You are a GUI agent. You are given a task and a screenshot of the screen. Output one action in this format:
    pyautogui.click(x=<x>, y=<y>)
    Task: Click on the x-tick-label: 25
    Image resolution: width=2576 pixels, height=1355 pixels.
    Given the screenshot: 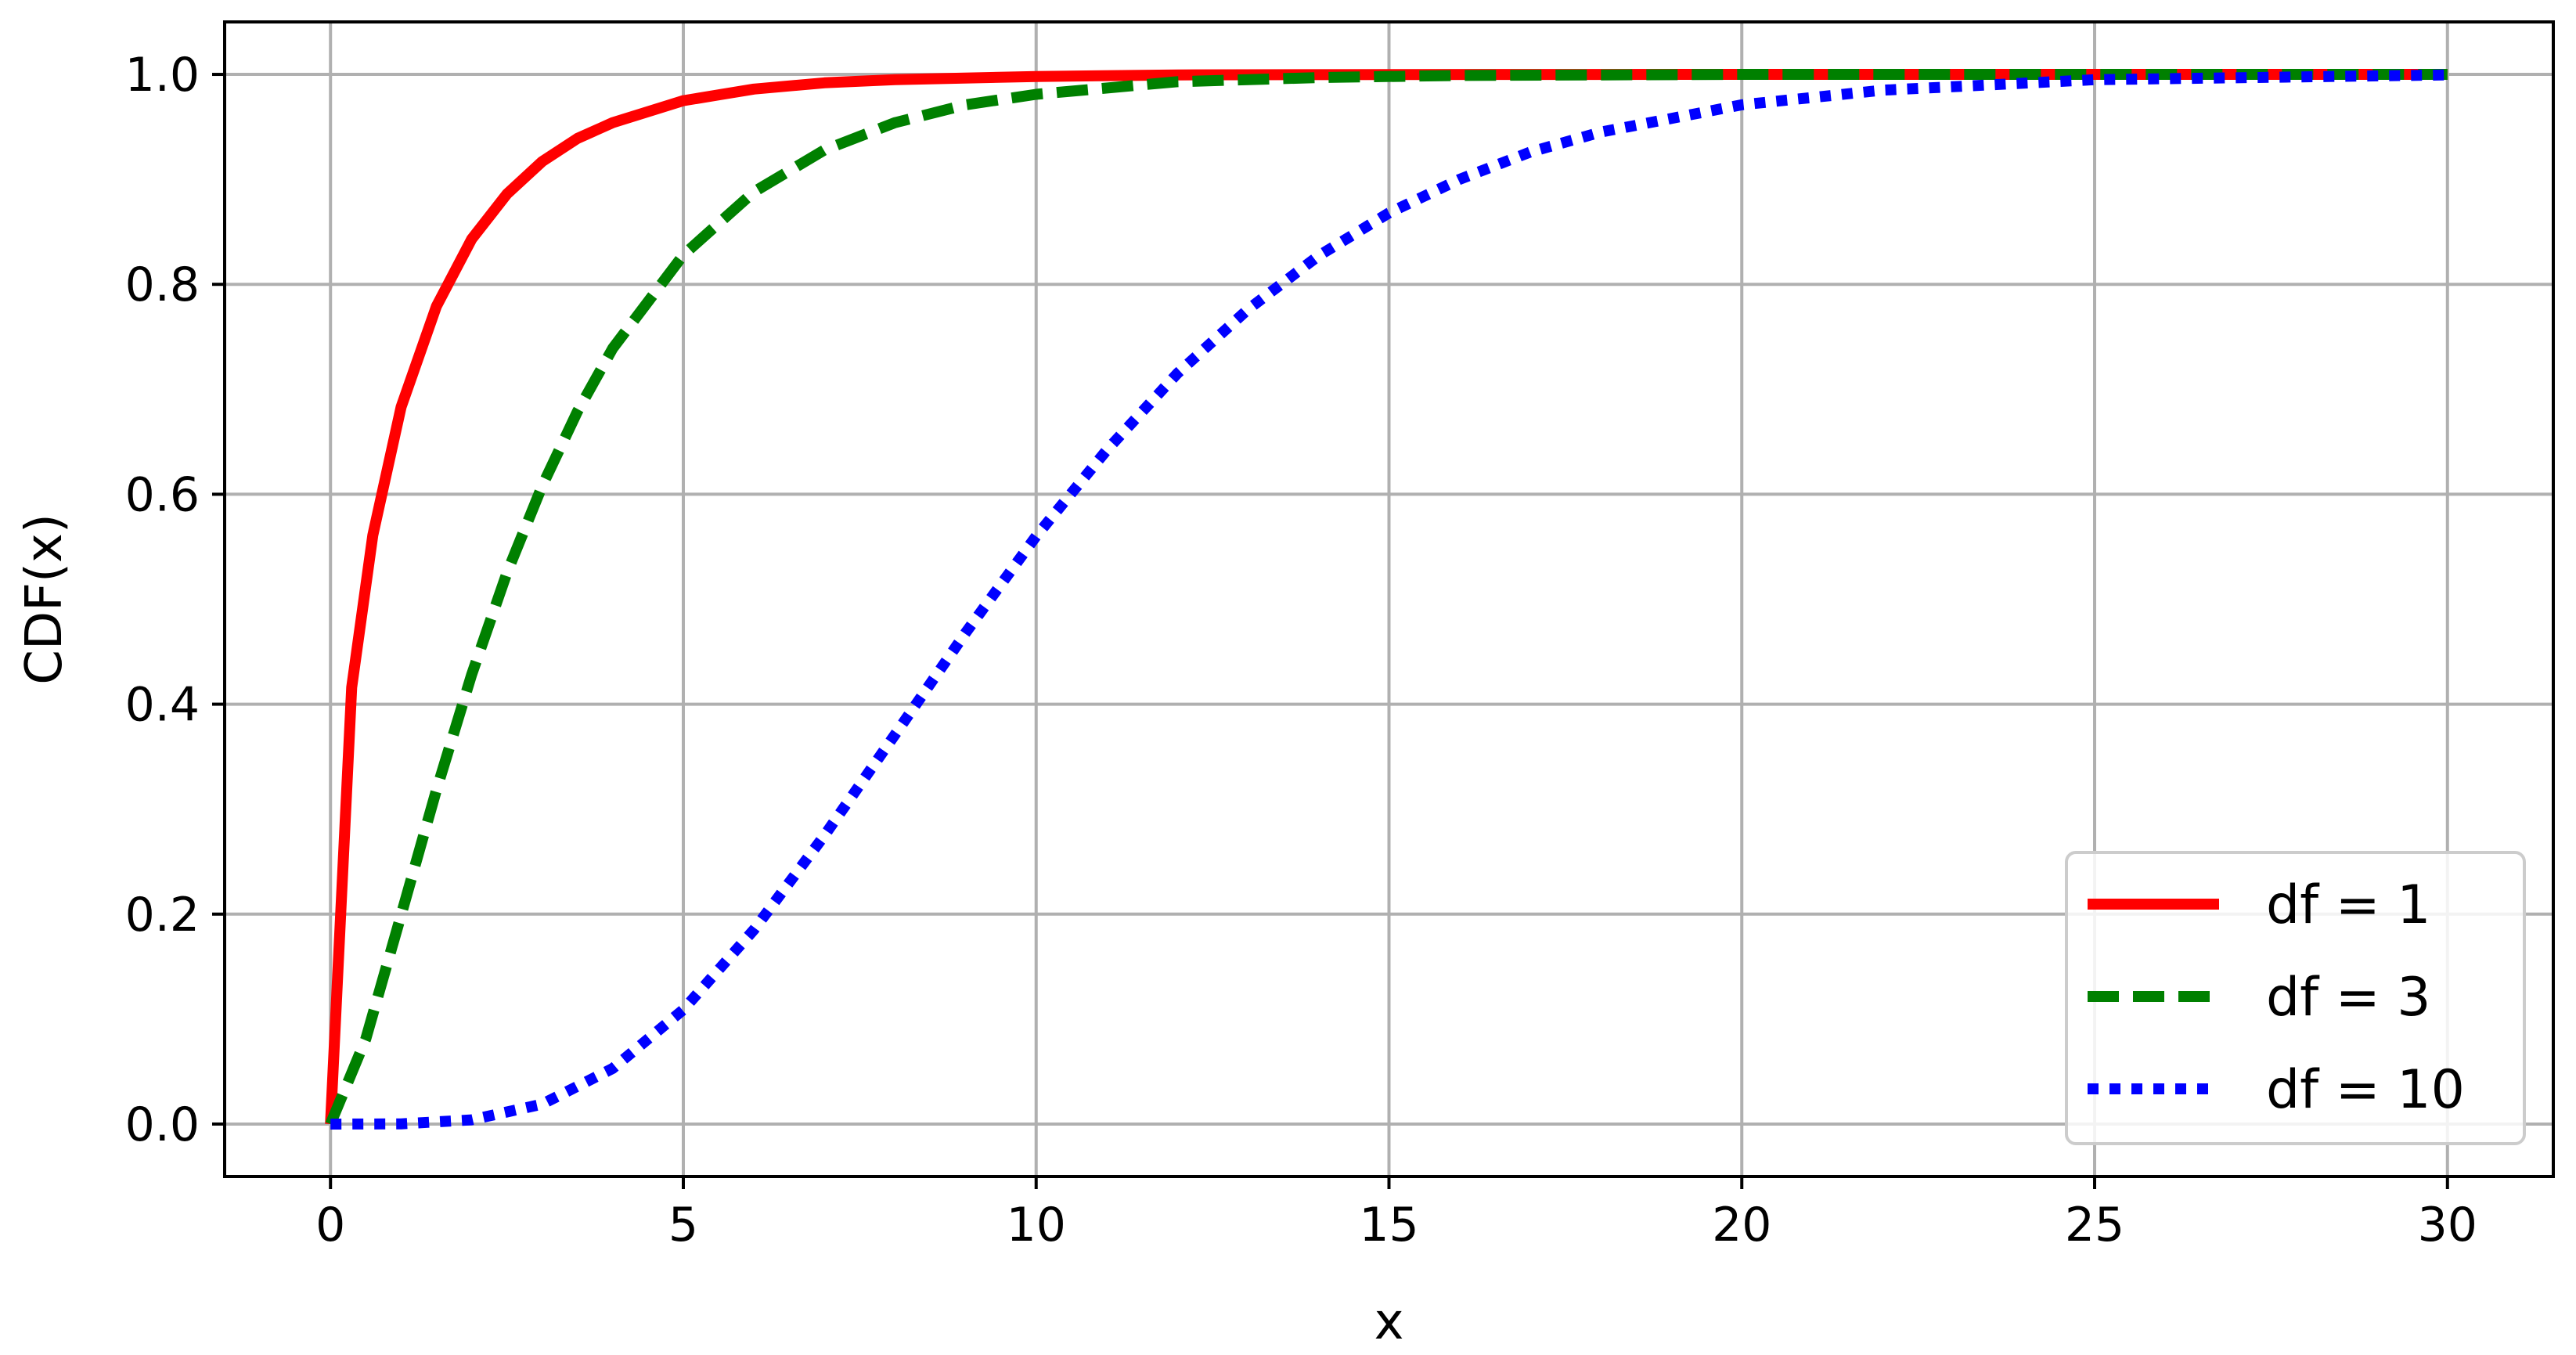 What is the action you would take?
    pyautogui.click(x=2094, y=1225)
    